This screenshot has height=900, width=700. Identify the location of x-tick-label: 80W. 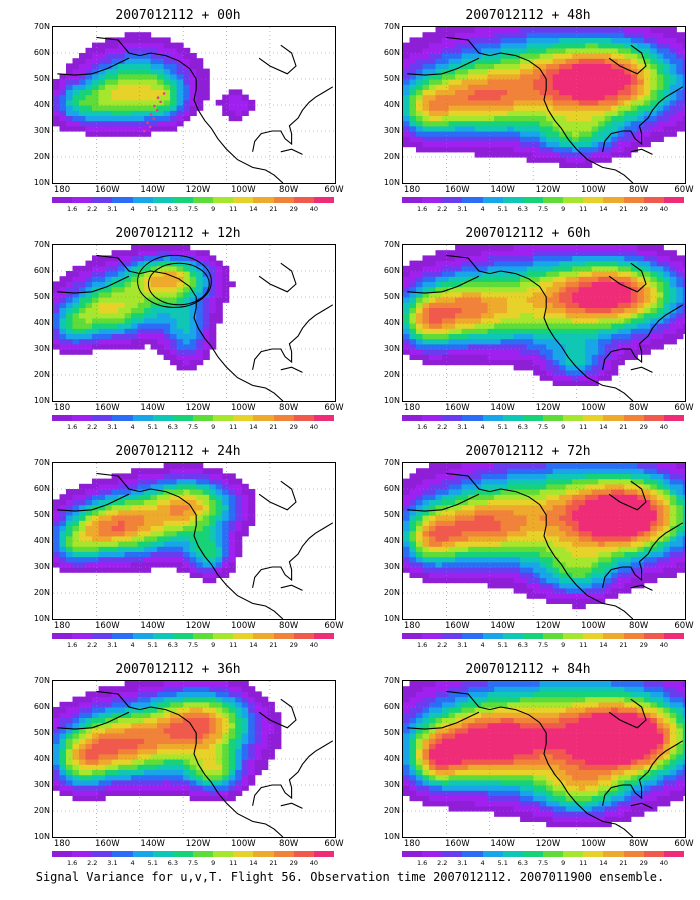
(639, 408).